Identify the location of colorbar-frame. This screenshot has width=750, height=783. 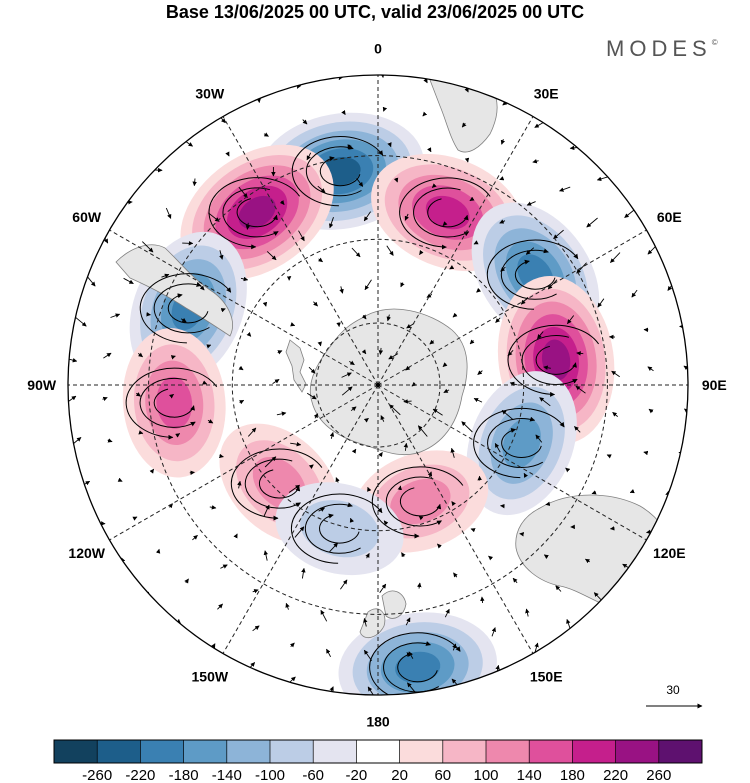
(378, 751).